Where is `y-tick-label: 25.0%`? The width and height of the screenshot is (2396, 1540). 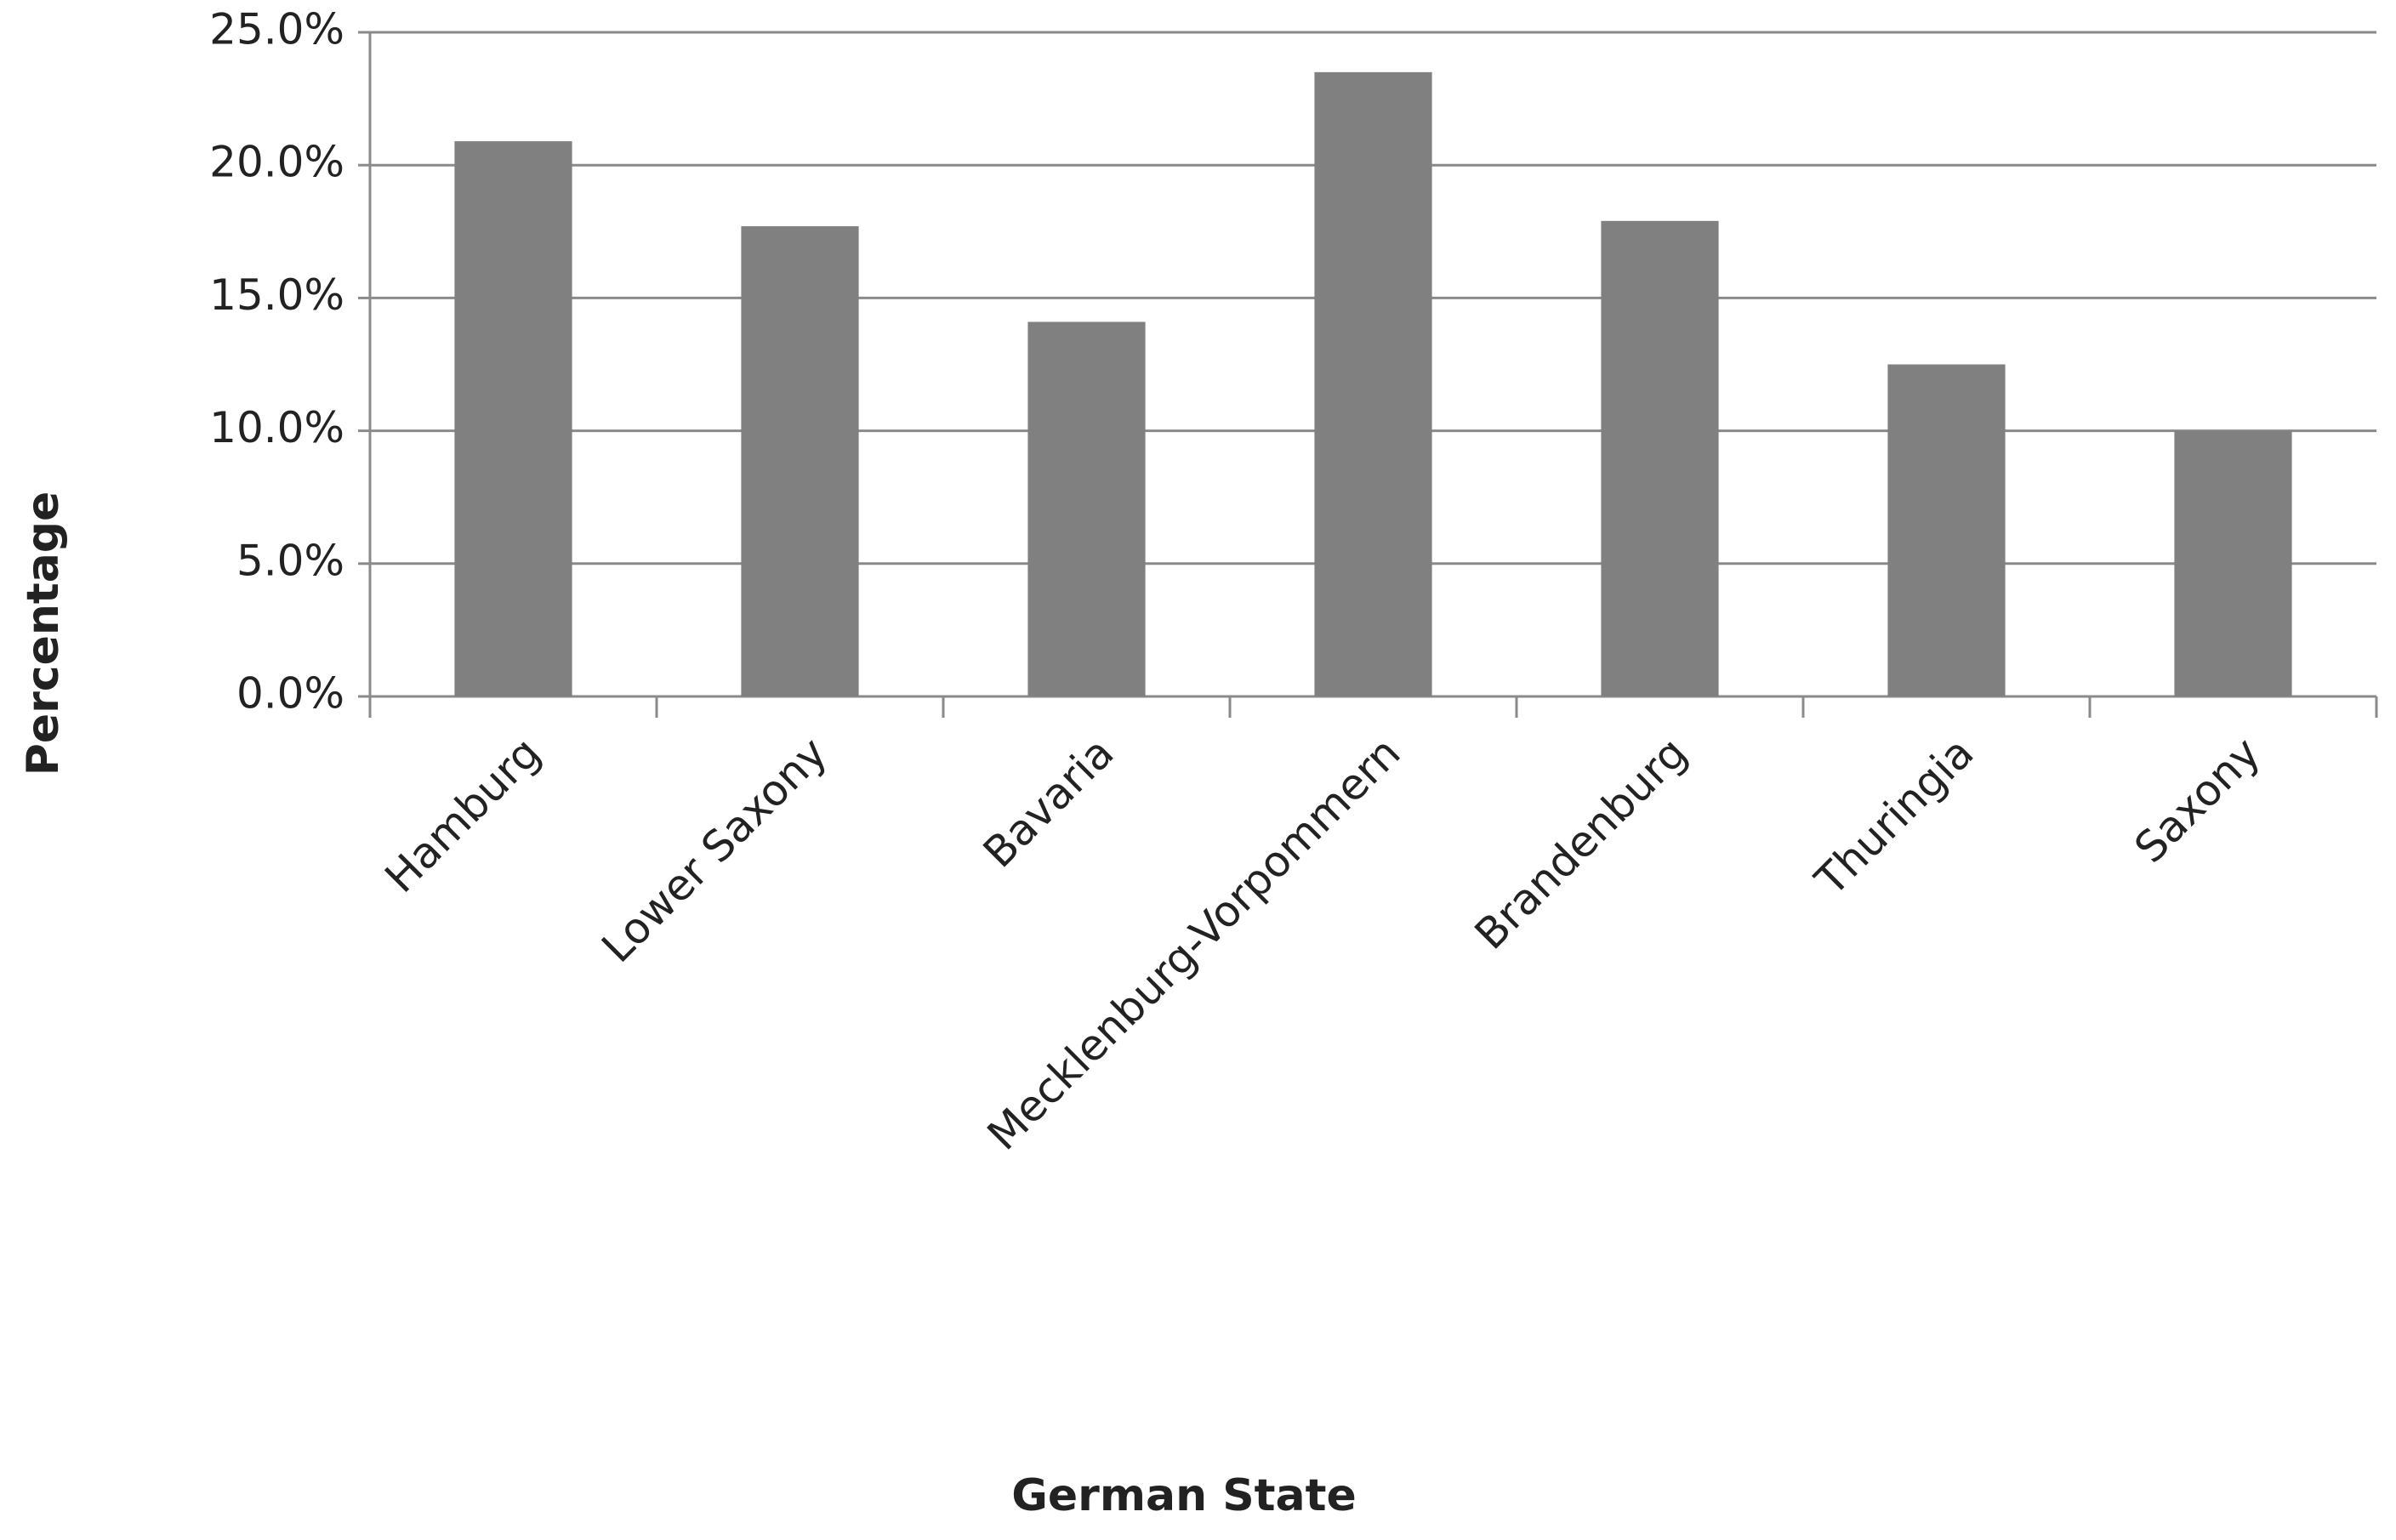
y-tick-label: 25.0% is located at coordinates (276, 29).